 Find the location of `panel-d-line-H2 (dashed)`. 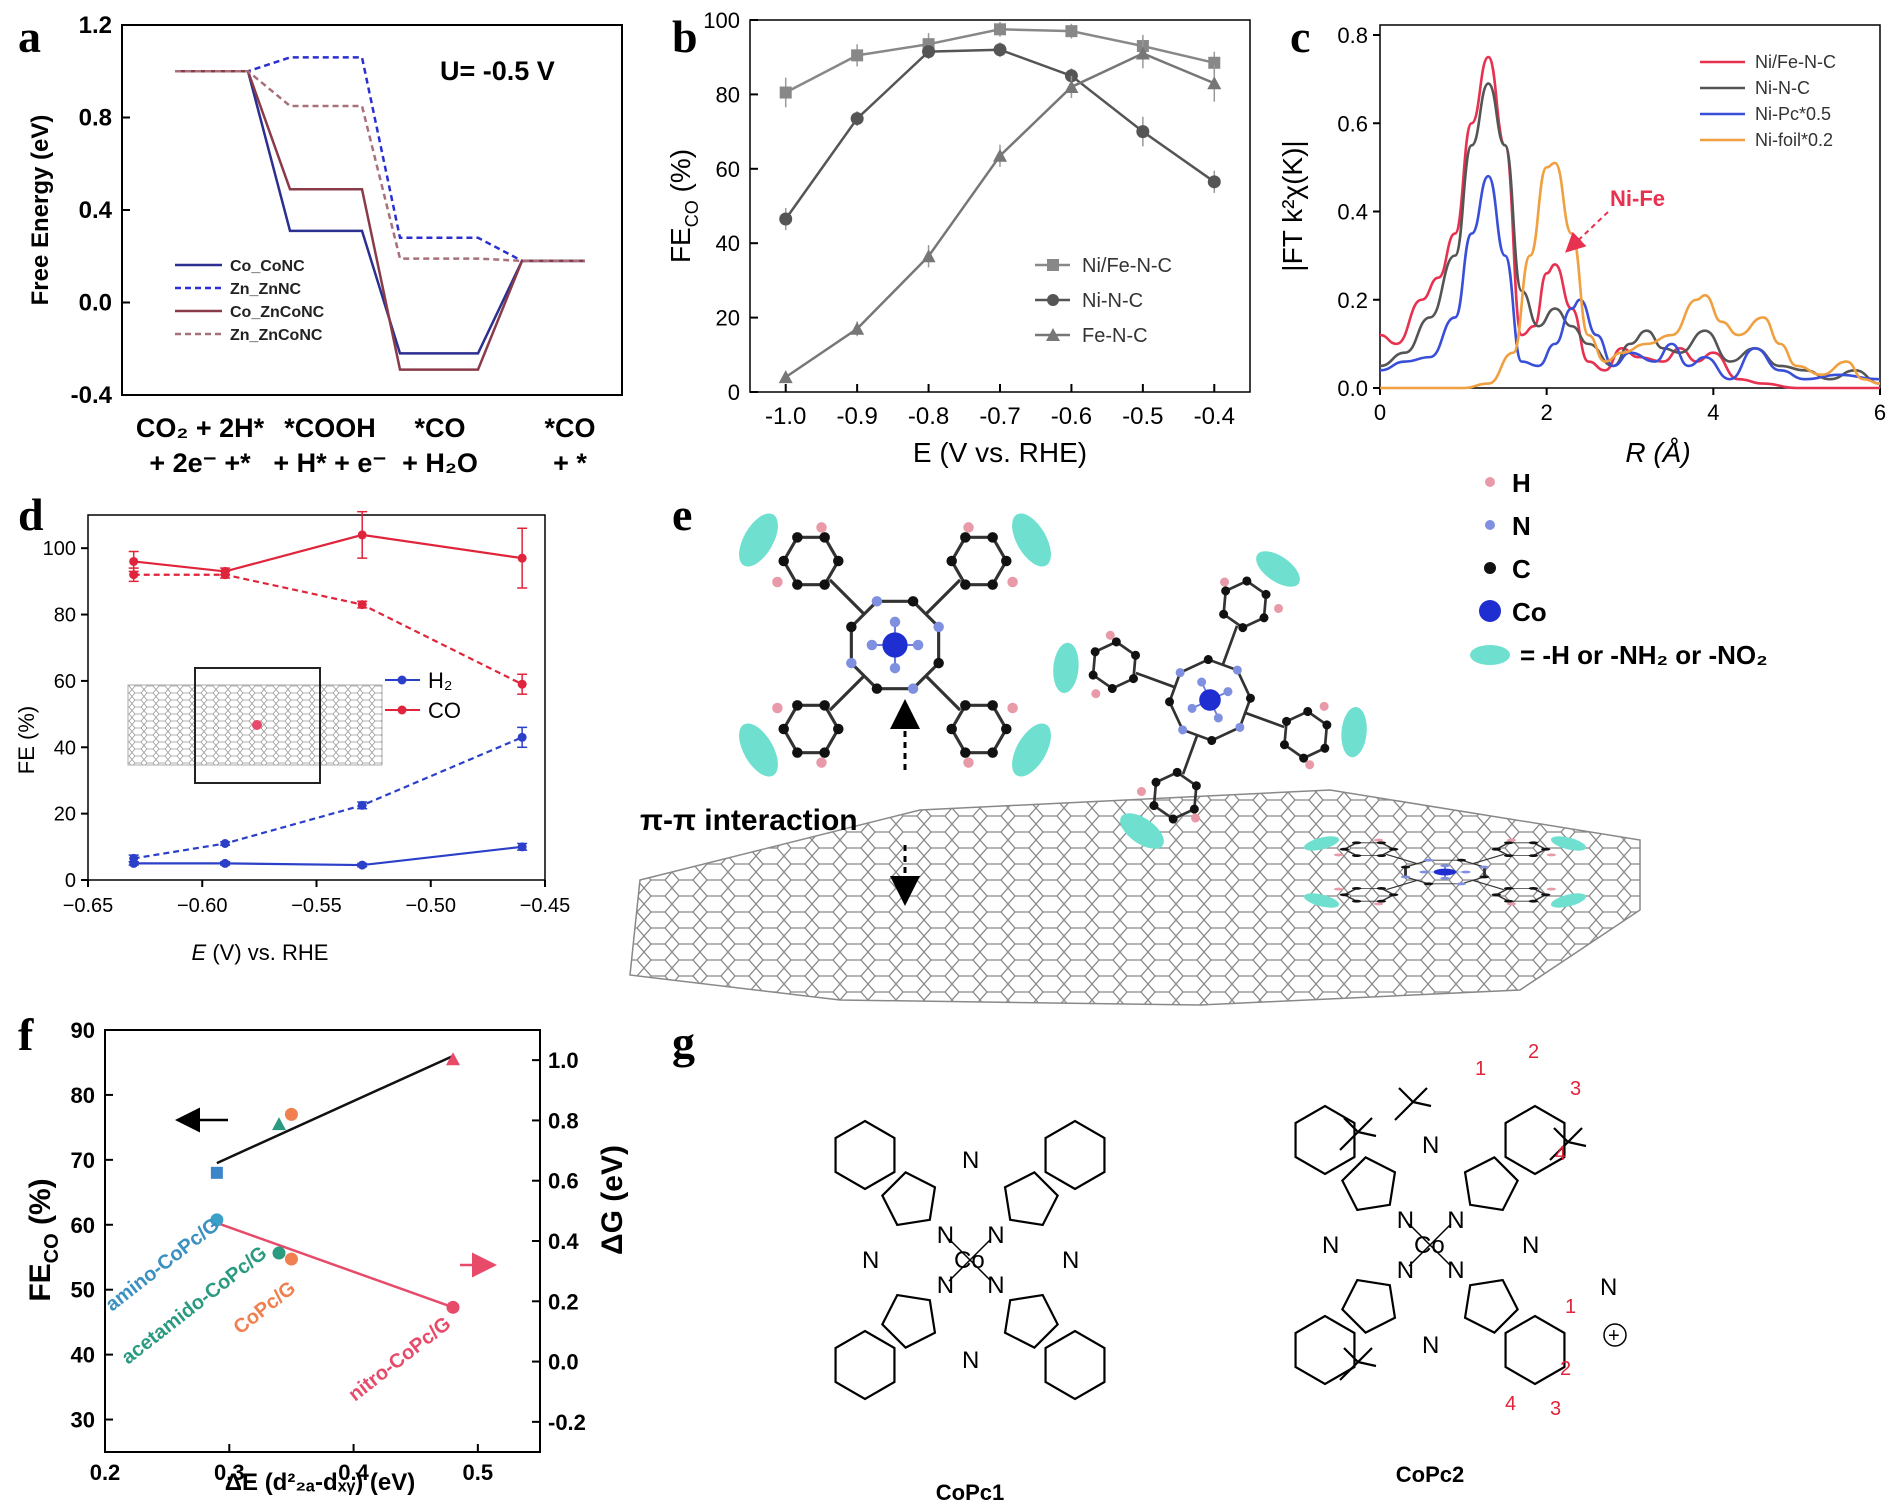

panel-d-line-H2 (dashed) is located at coordinates (328, 798).